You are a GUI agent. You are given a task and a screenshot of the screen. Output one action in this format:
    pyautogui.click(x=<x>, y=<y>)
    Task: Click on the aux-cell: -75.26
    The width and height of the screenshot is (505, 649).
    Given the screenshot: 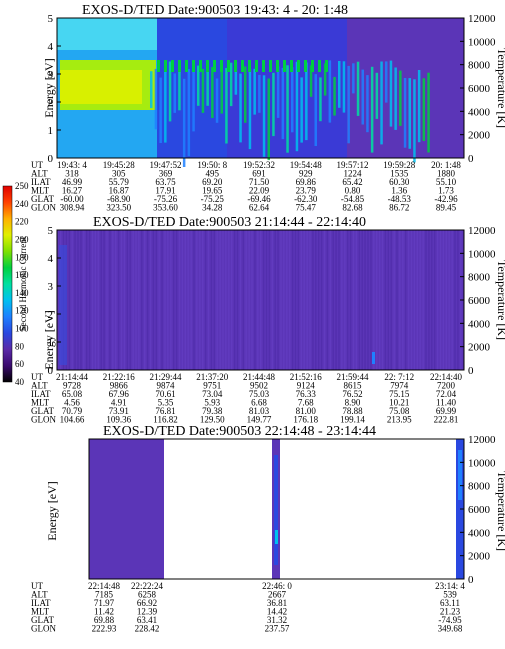 What is the action you would take?
    pyautogui.click(x=166, y=199)
    